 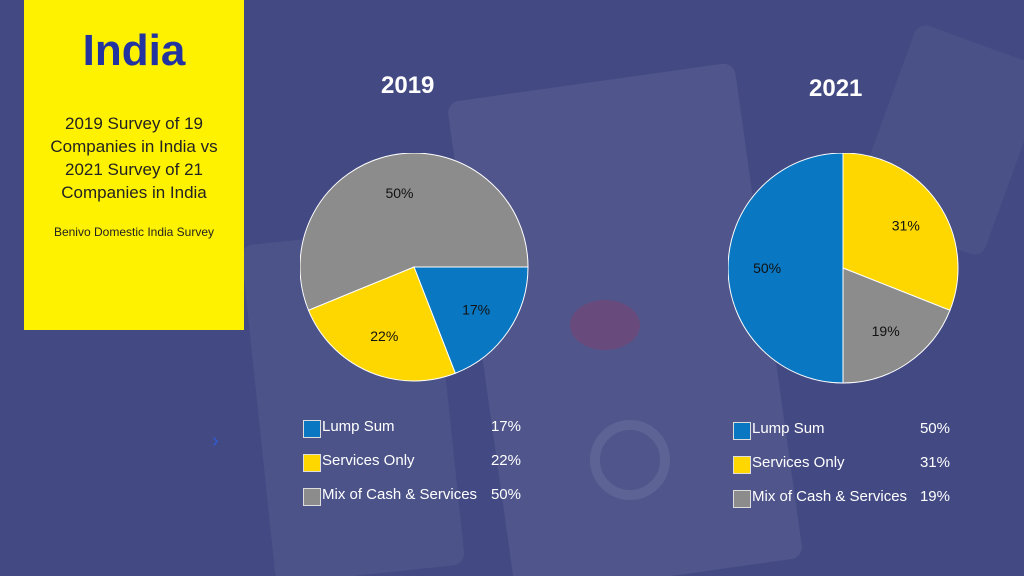 What do you see at coordinates (134, 192) in the screenshot?
I see `banner-subtitle-line: Companies in India` at bounding box center [134, 192].